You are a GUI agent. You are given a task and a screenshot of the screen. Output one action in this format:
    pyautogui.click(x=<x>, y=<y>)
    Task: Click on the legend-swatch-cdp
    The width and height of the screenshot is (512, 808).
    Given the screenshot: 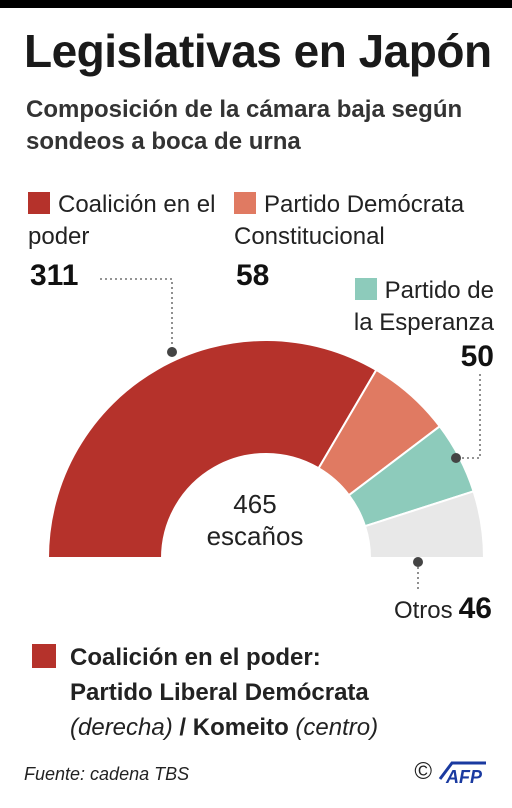 What is the action you would take?
    pyautogui.click(x=245, y=203)
    